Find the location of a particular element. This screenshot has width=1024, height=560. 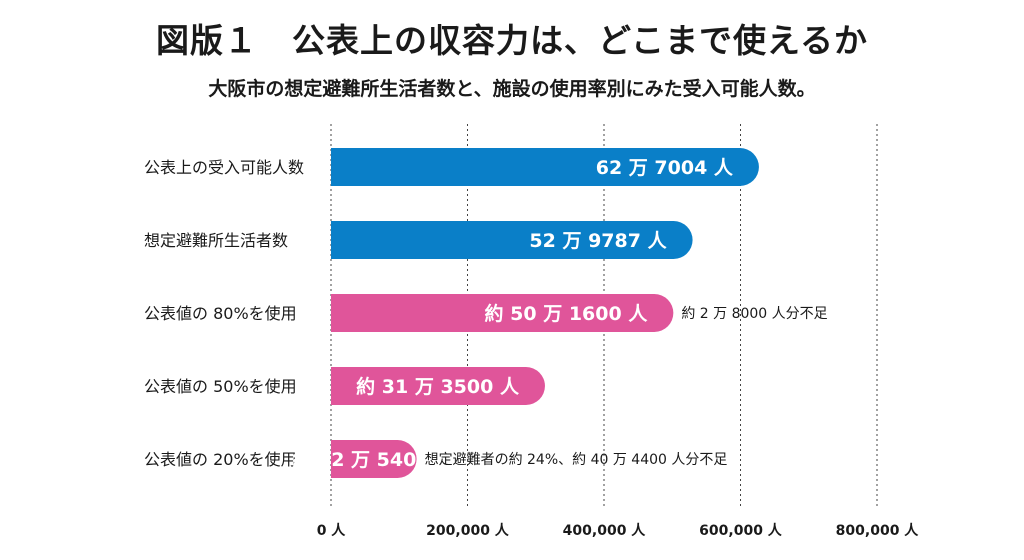

x-tick-label: 0 人 is located at coordinates (332, 530).